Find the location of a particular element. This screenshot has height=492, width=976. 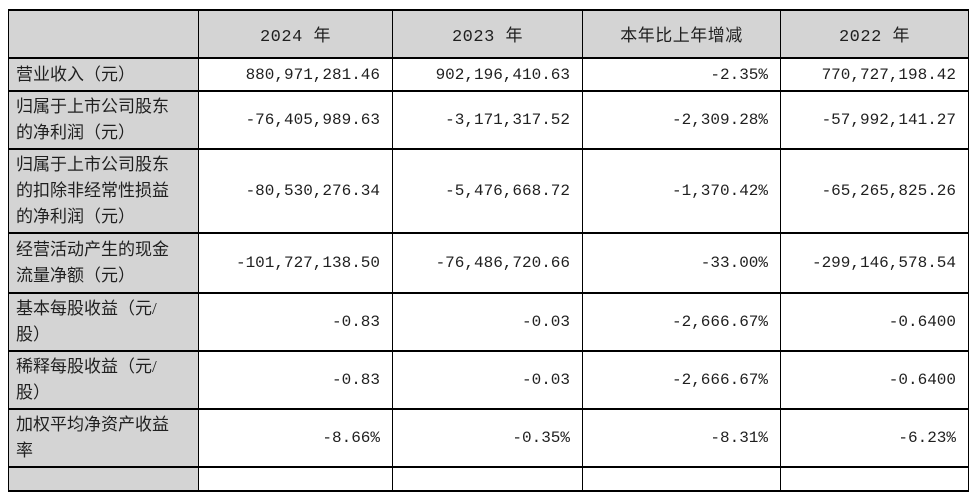

column-header-2023: 2023 年 is located at coordinates (487, 34).